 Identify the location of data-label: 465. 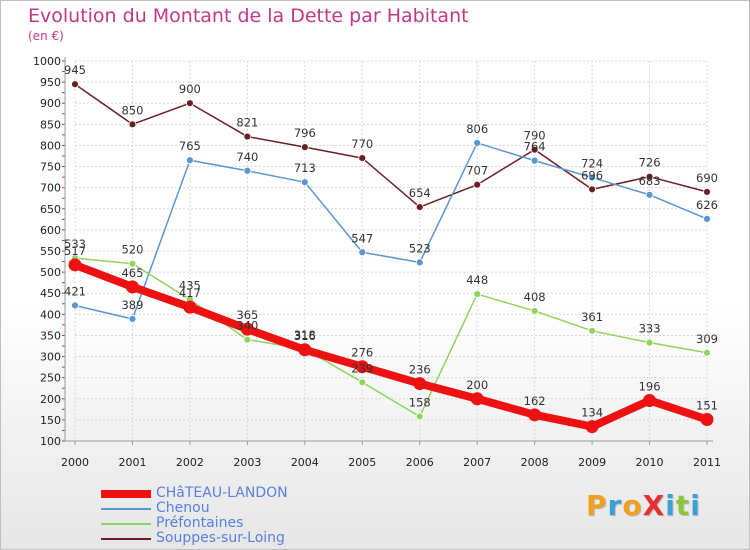
(132, 273).